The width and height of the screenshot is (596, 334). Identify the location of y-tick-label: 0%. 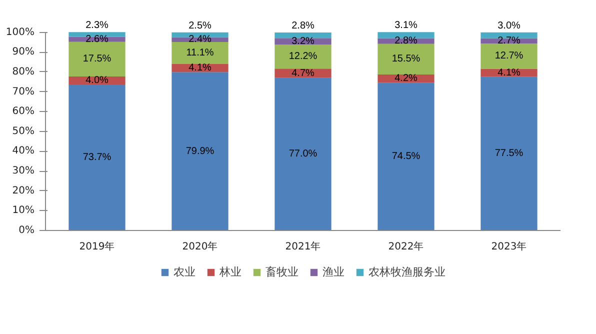
(26, 230).